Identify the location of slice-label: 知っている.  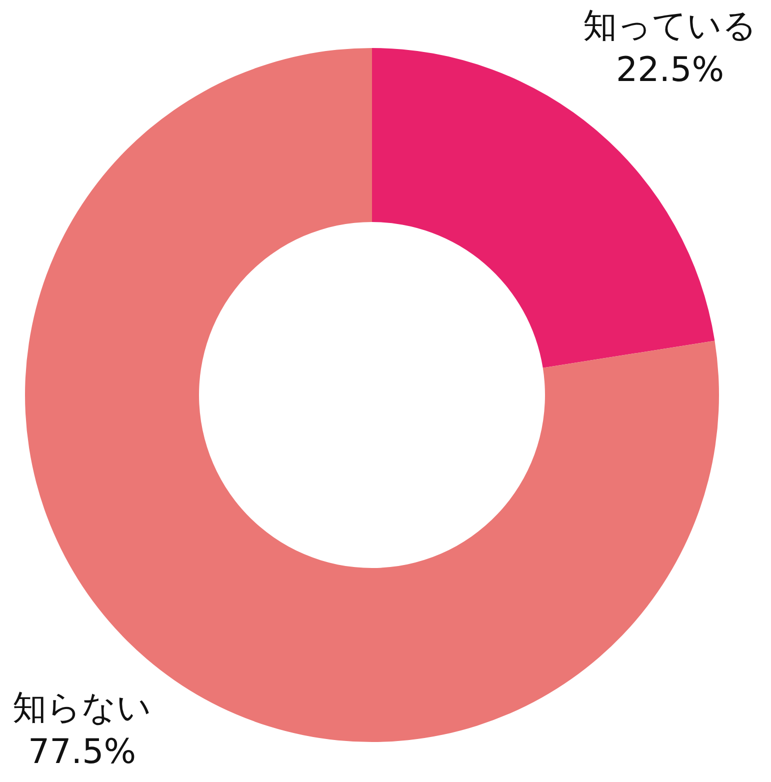
(670, 26).